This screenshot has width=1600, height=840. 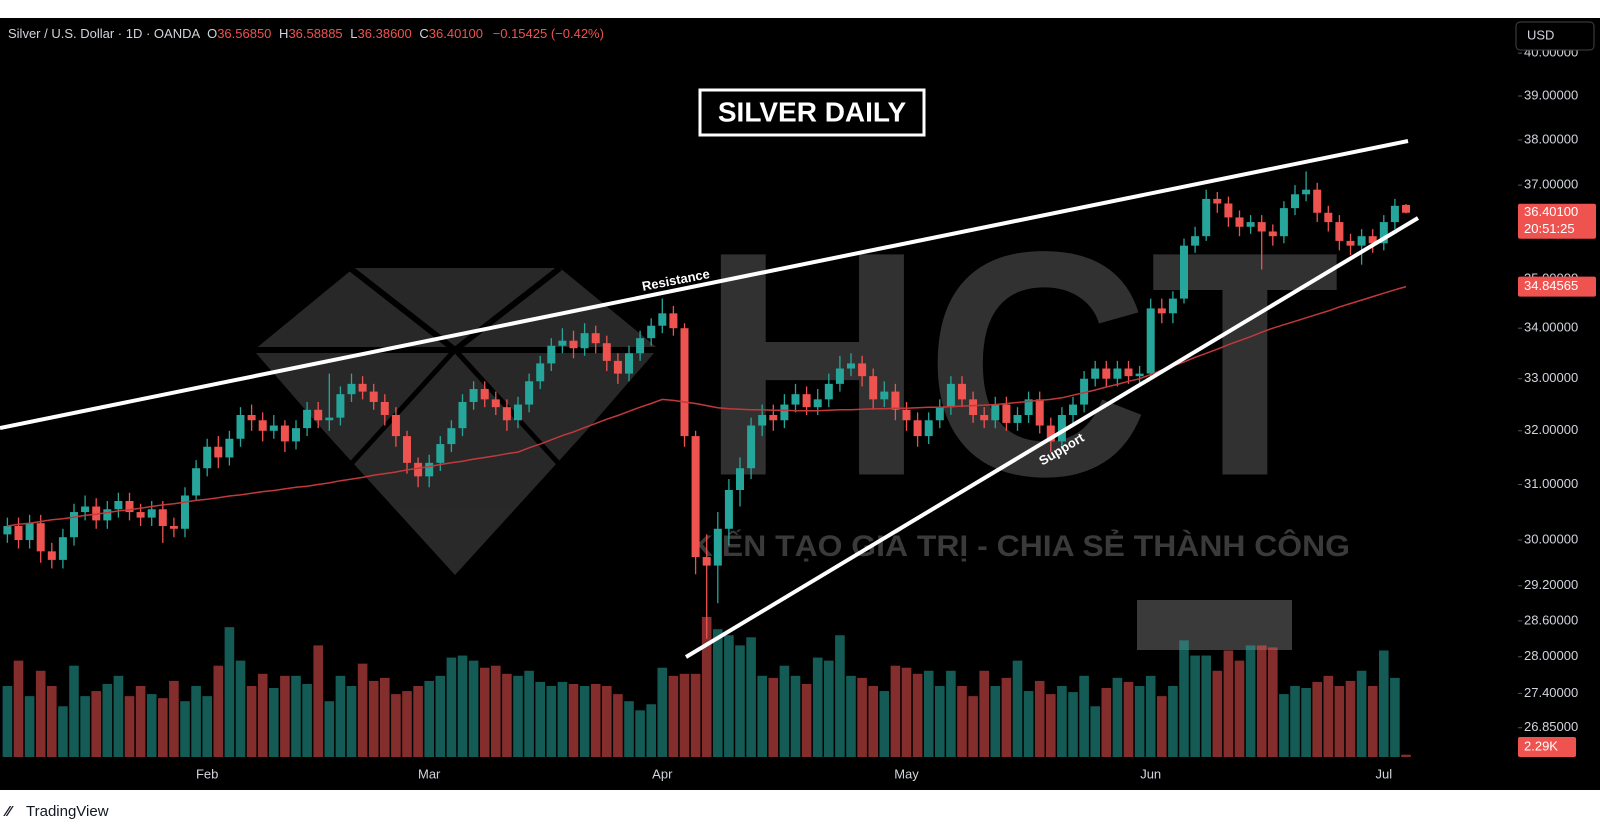 I want to click on currency-button, so click(x=1555, y=36).